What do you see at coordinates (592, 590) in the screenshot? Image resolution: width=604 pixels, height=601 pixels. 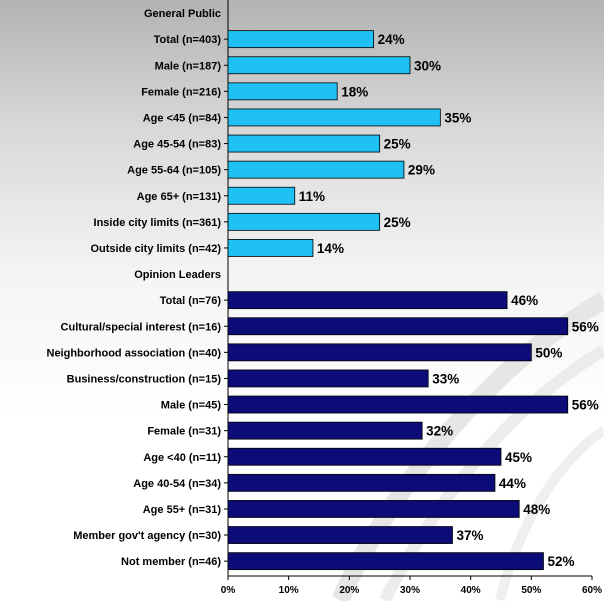 I see `x-tick-label: 60%` at bounding box center [592, 590].